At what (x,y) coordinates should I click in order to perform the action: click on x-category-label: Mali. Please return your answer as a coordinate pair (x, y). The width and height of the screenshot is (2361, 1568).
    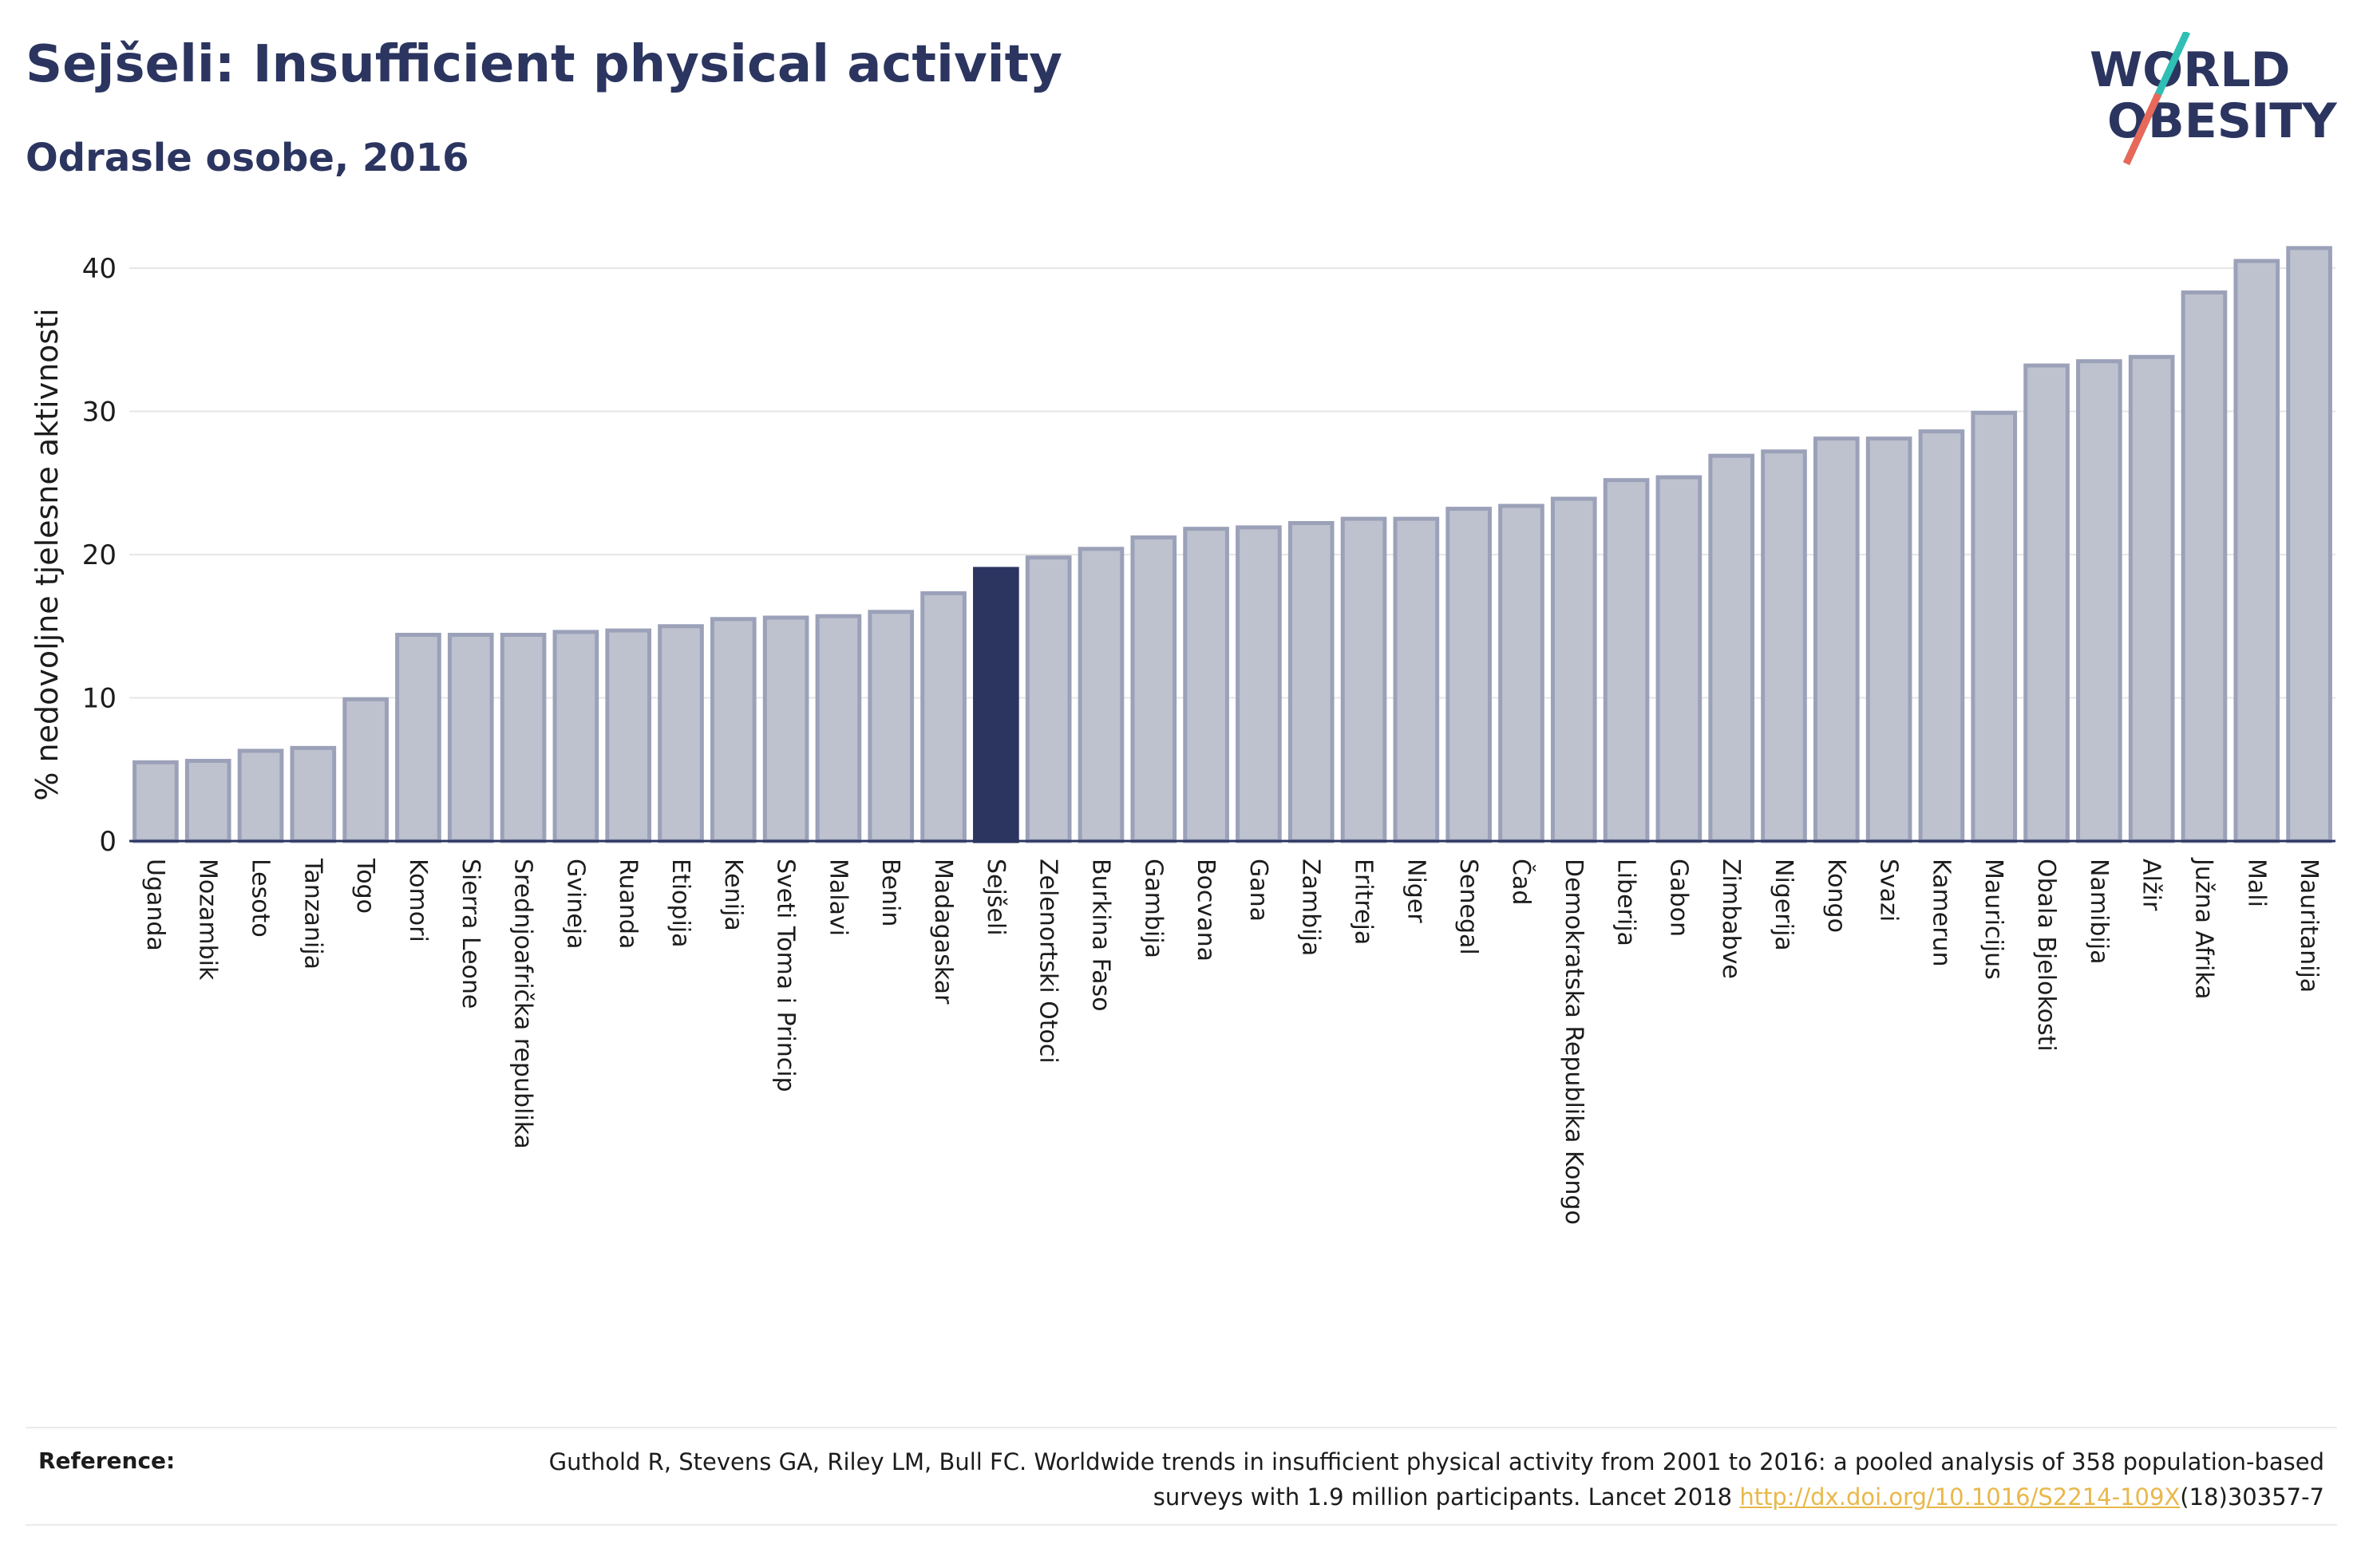
    Looking at the image, I should click on (2256, 883).